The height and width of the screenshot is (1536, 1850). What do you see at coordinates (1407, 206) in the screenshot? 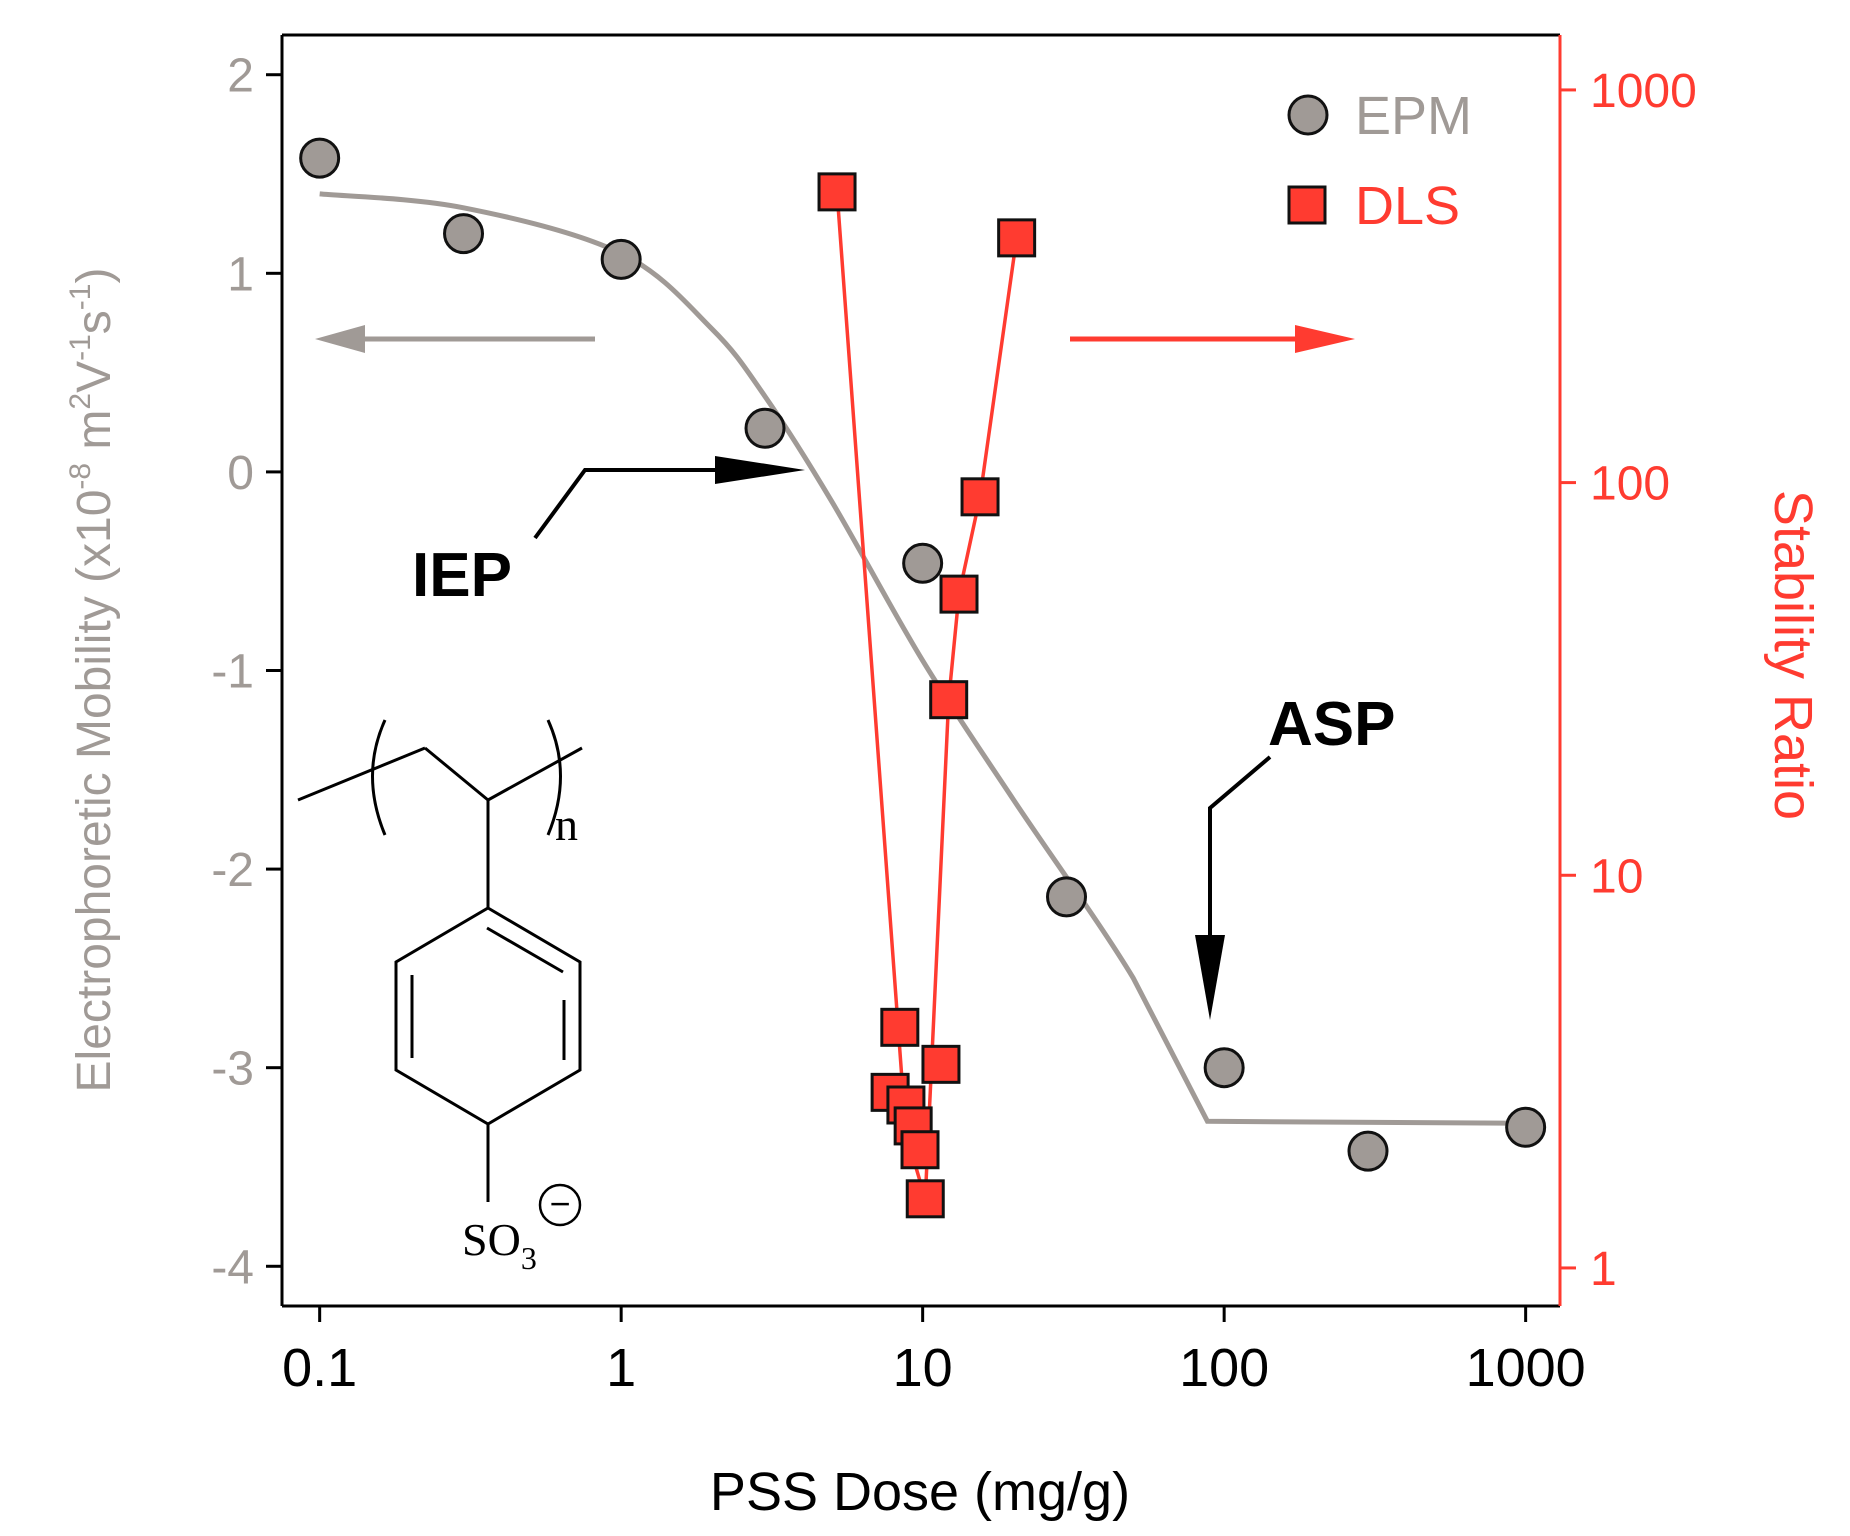
I see `legend-dls-label: DLS` at bounding box center [1407, 206].